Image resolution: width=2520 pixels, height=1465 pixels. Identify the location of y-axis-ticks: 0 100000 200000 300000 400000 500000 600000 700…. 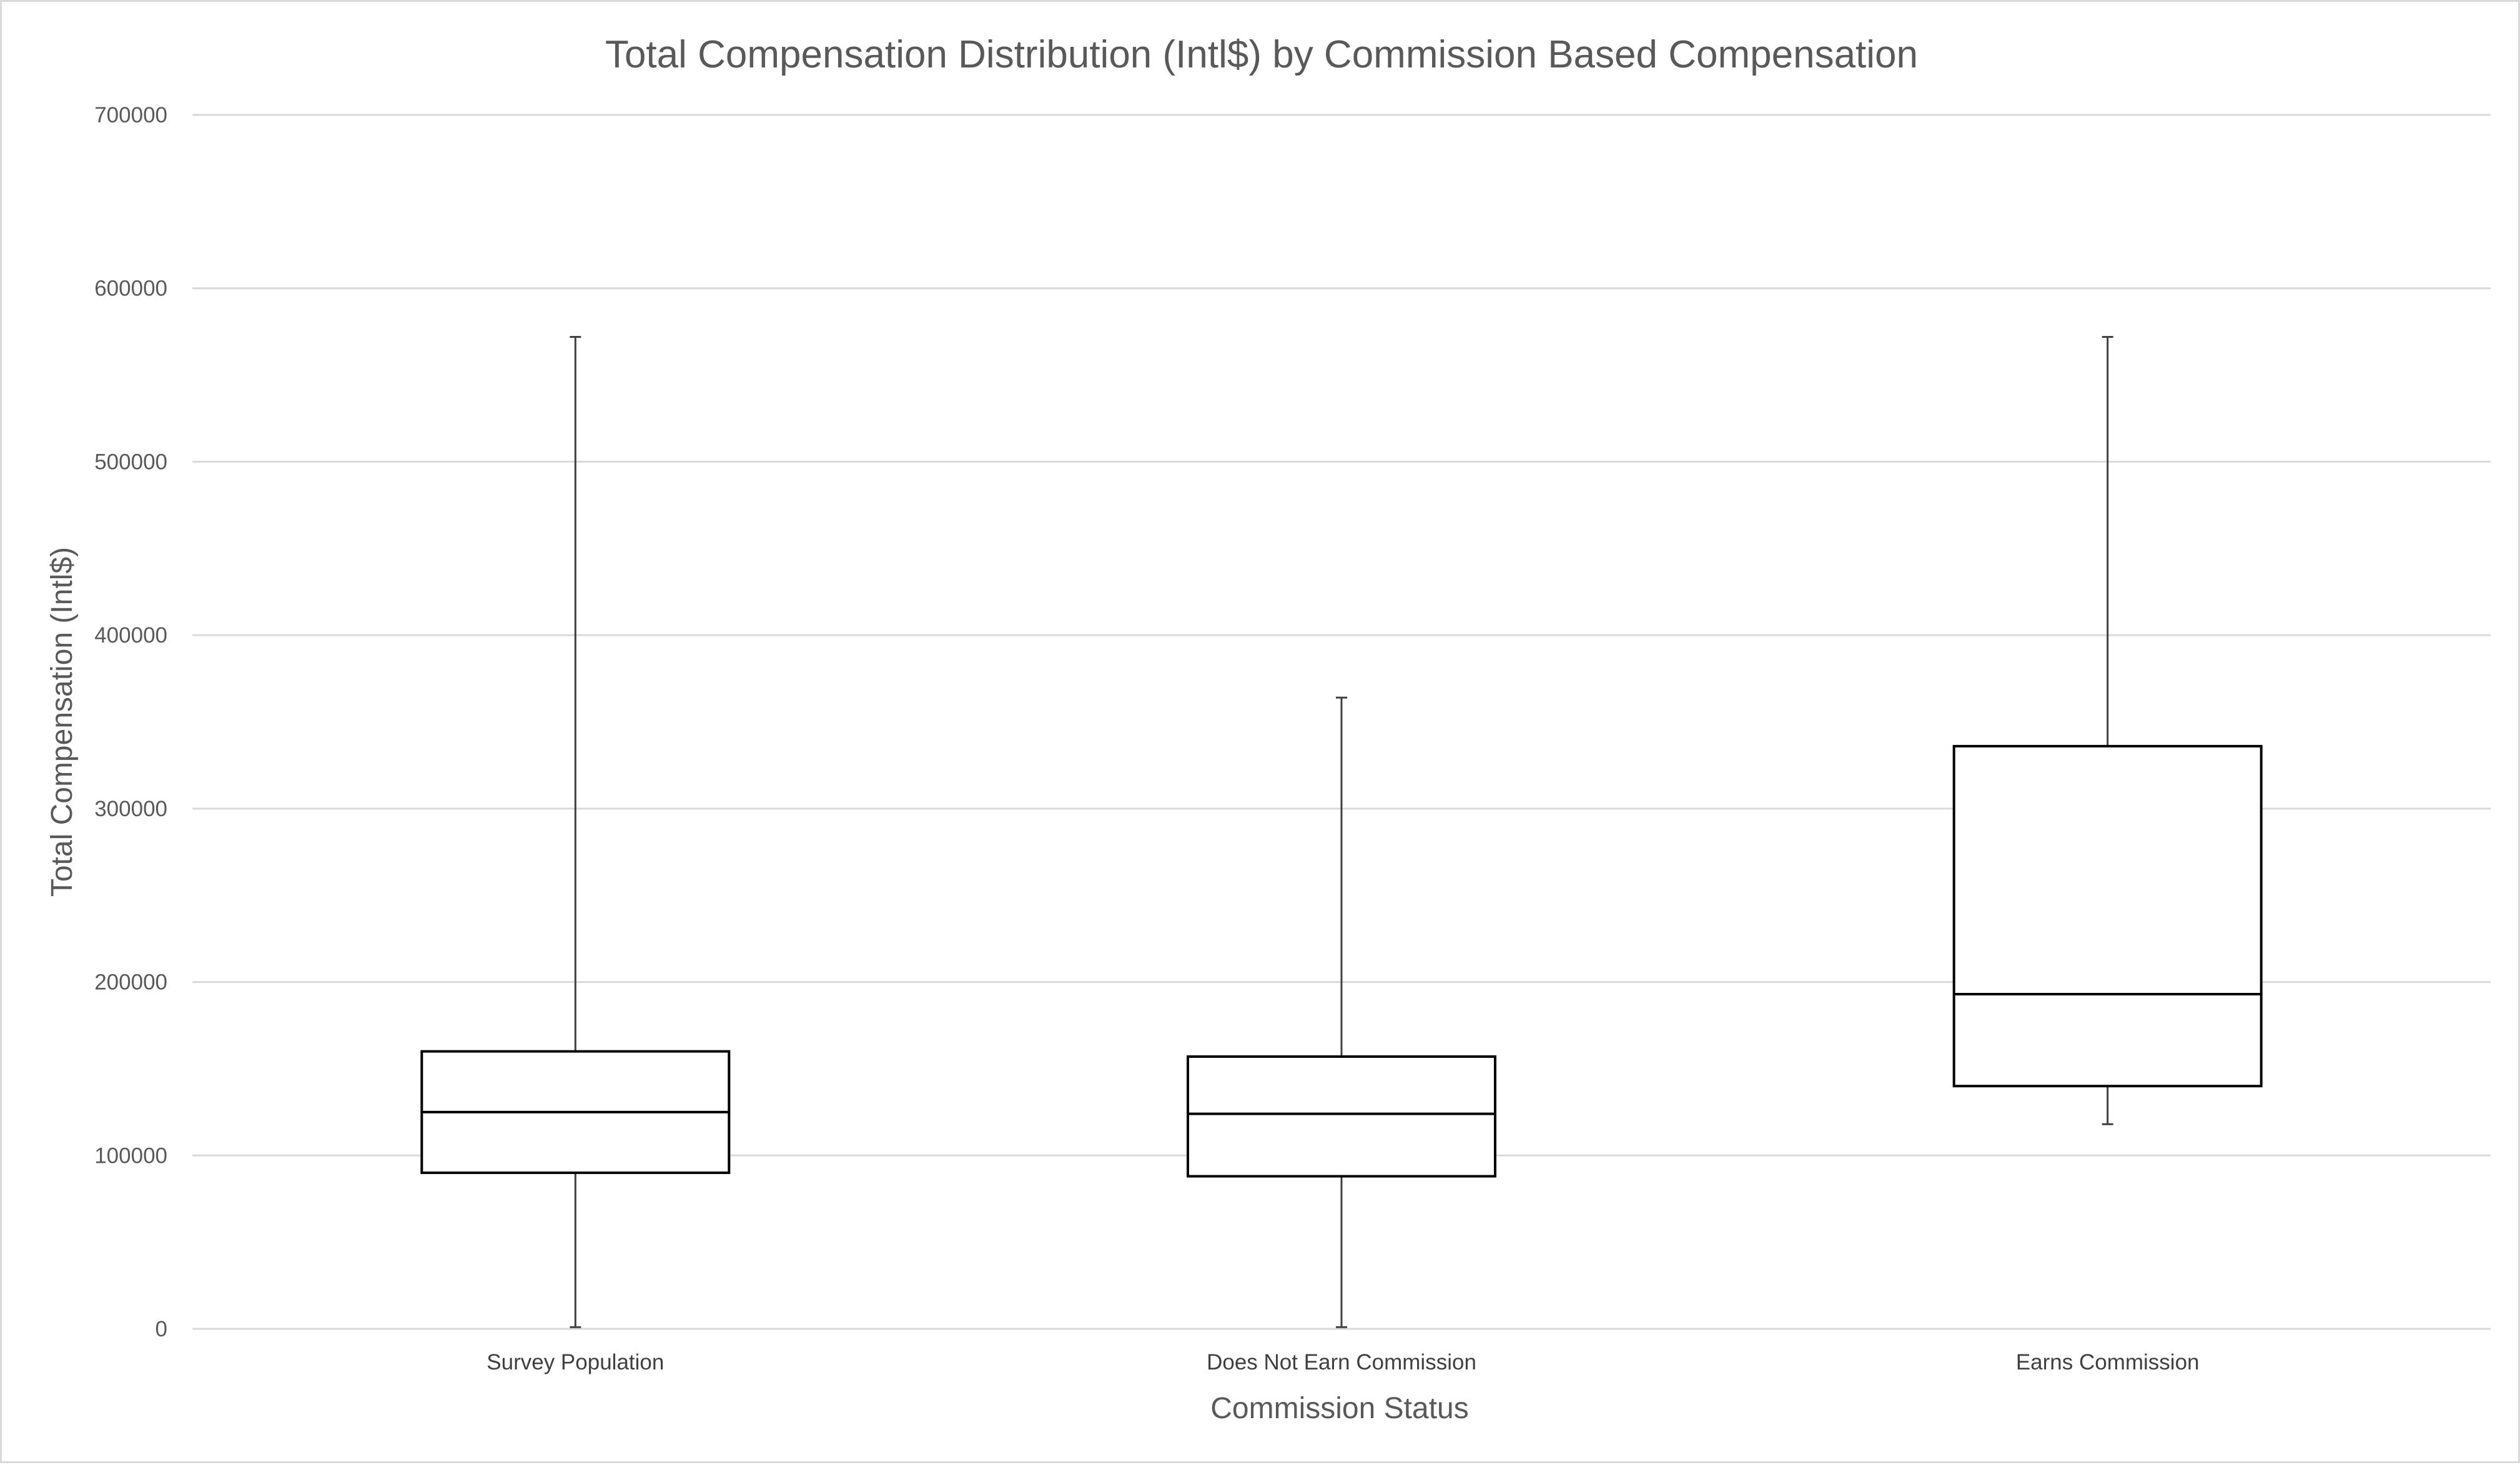
(131, 722).